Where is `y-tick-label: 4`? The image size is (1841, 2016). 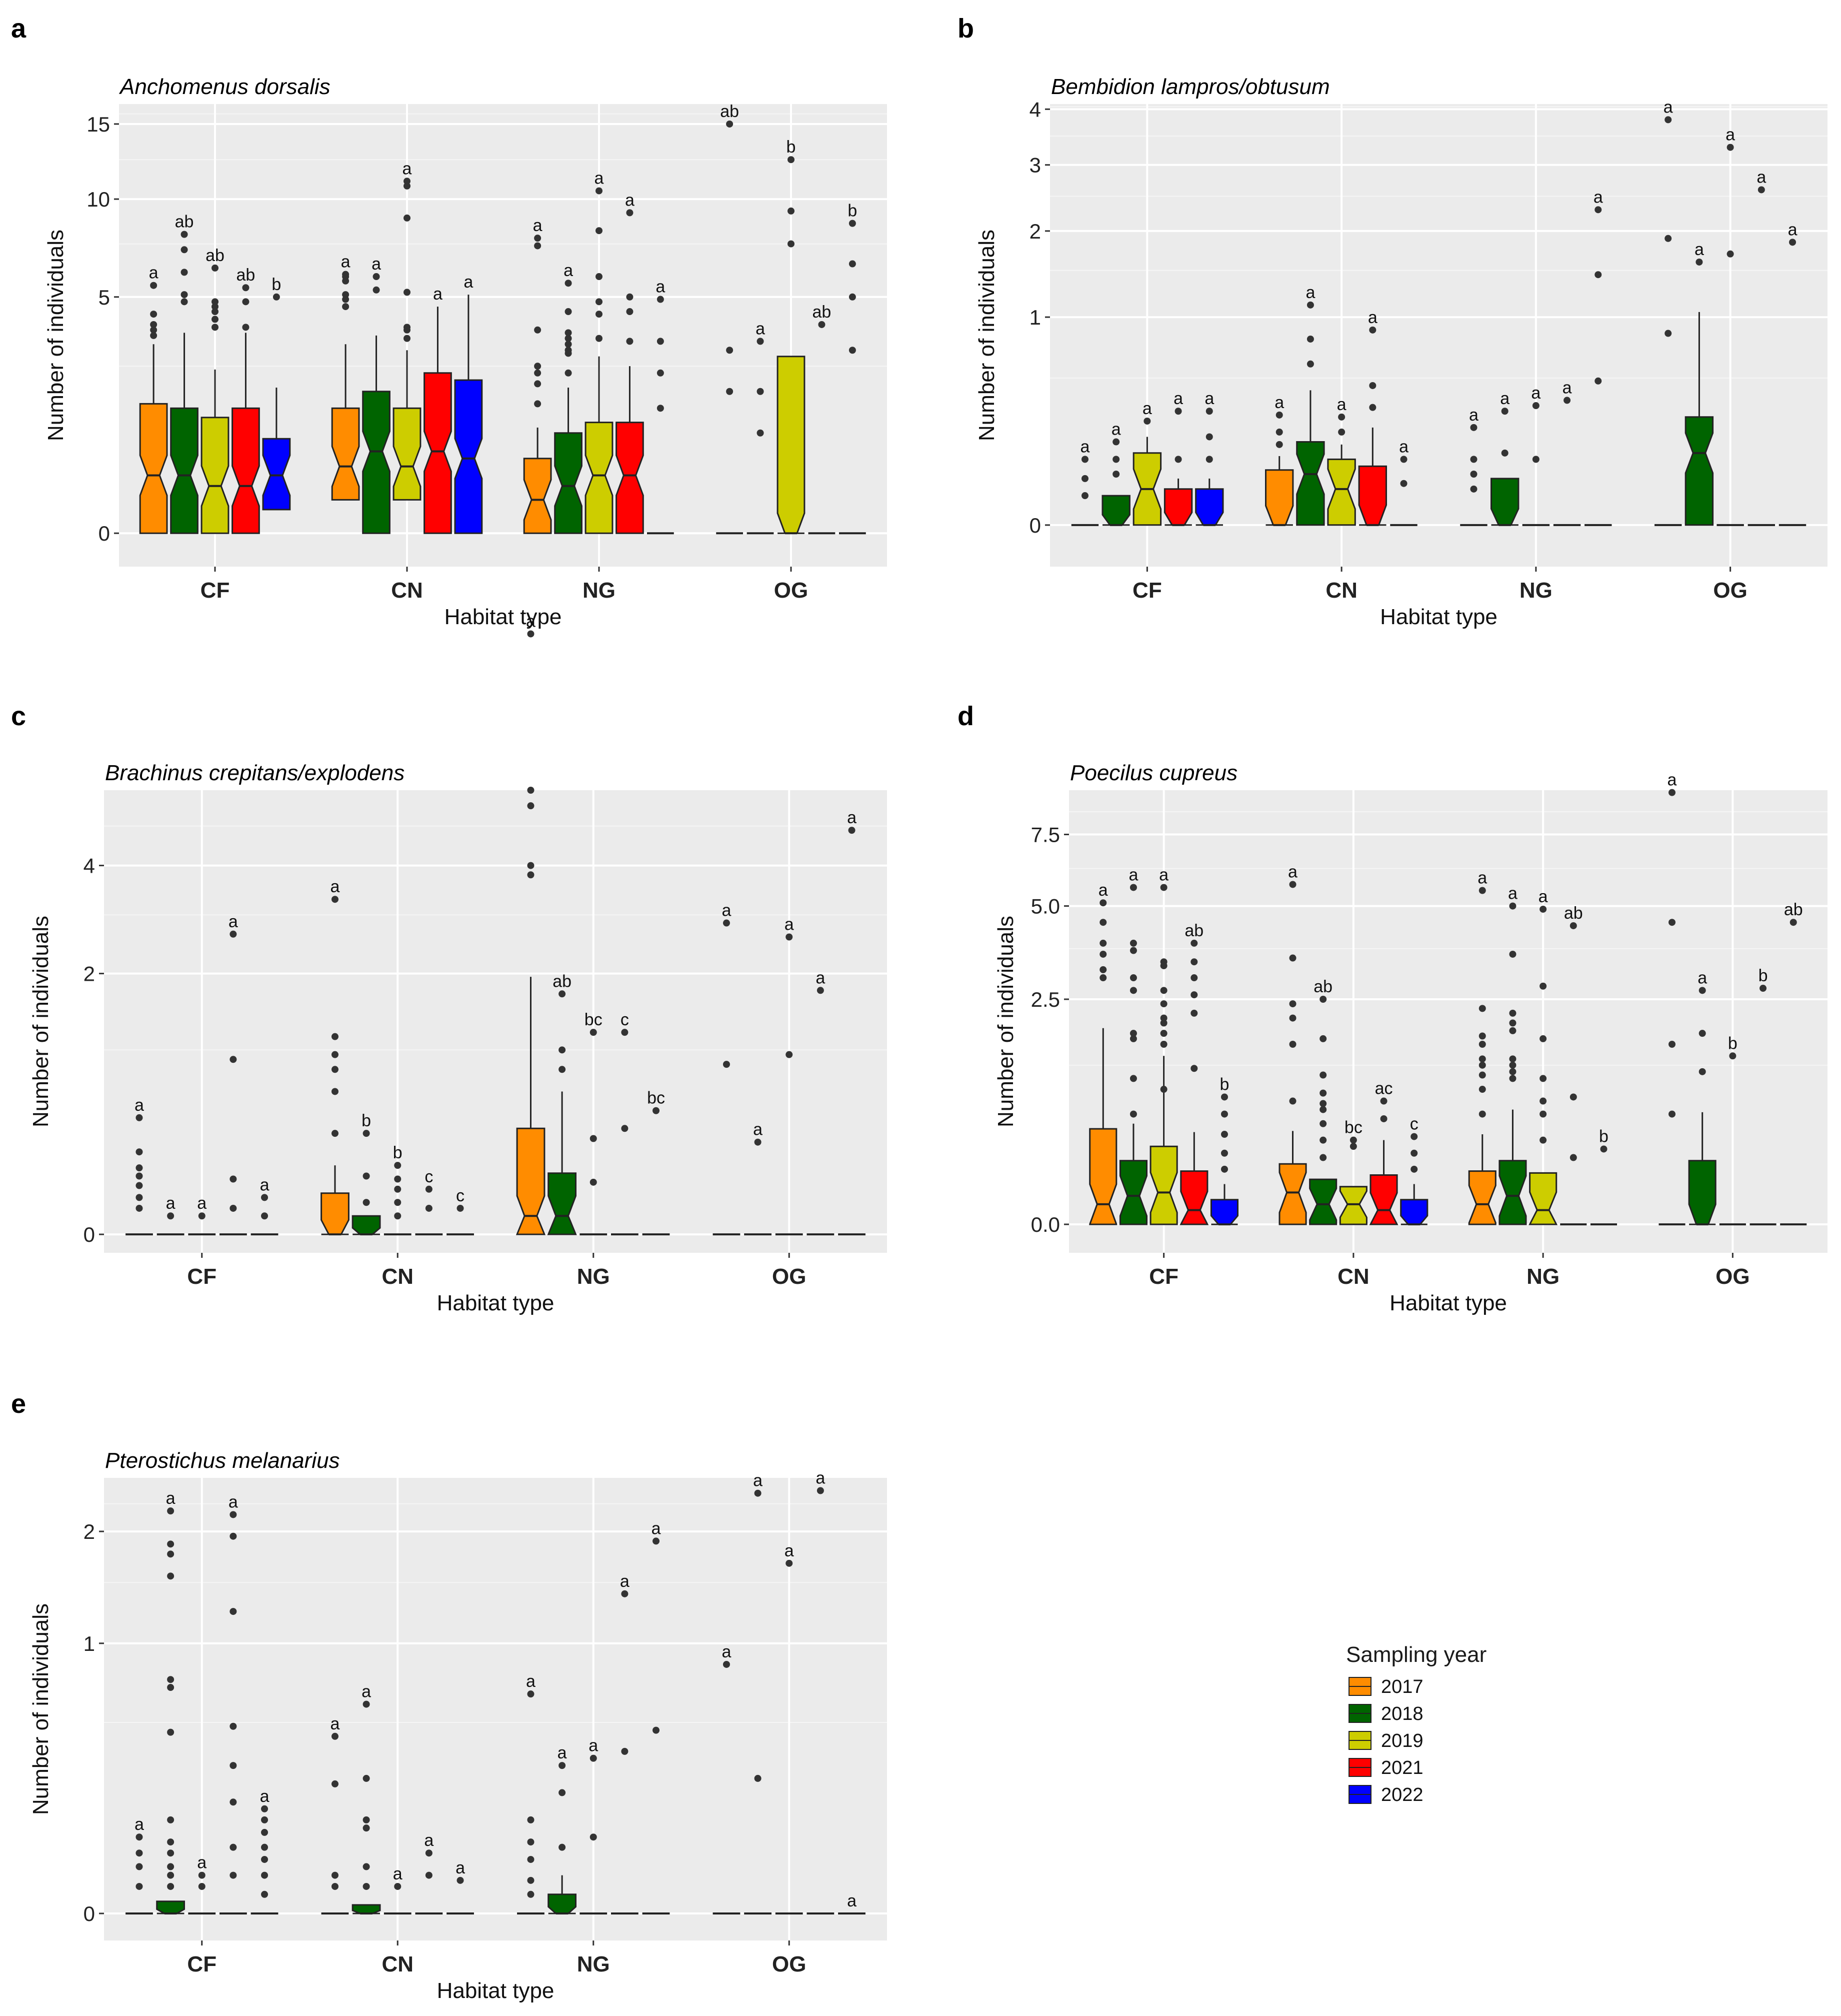 y-tick-label: 4 is located at coordinates (1035, 109).